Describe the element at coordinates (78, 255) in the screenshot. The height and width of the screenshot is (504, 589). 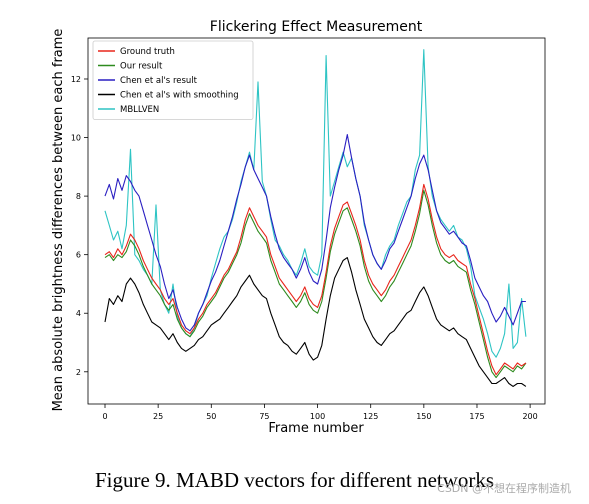
I see `y-tick-label: 6` at that location.